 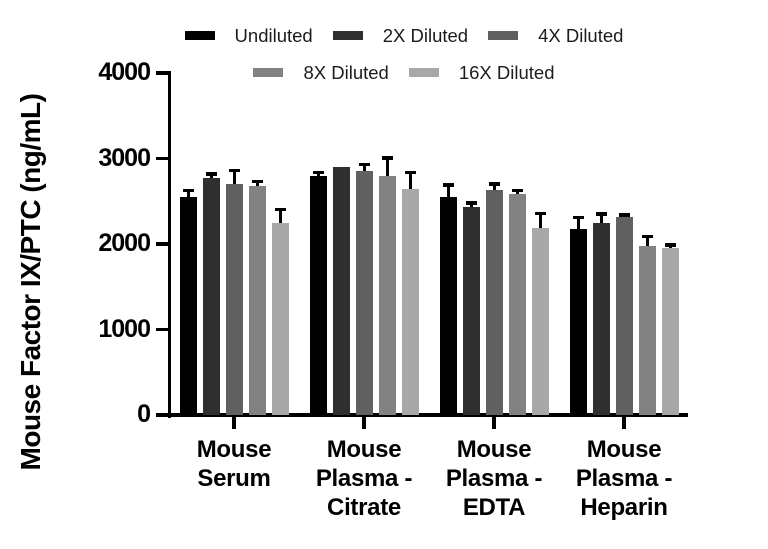 What do you see at coordinates (346, 72) in the screenshot?
I see `legend-label: 8X Diluted` at bounding box center [346, 72].